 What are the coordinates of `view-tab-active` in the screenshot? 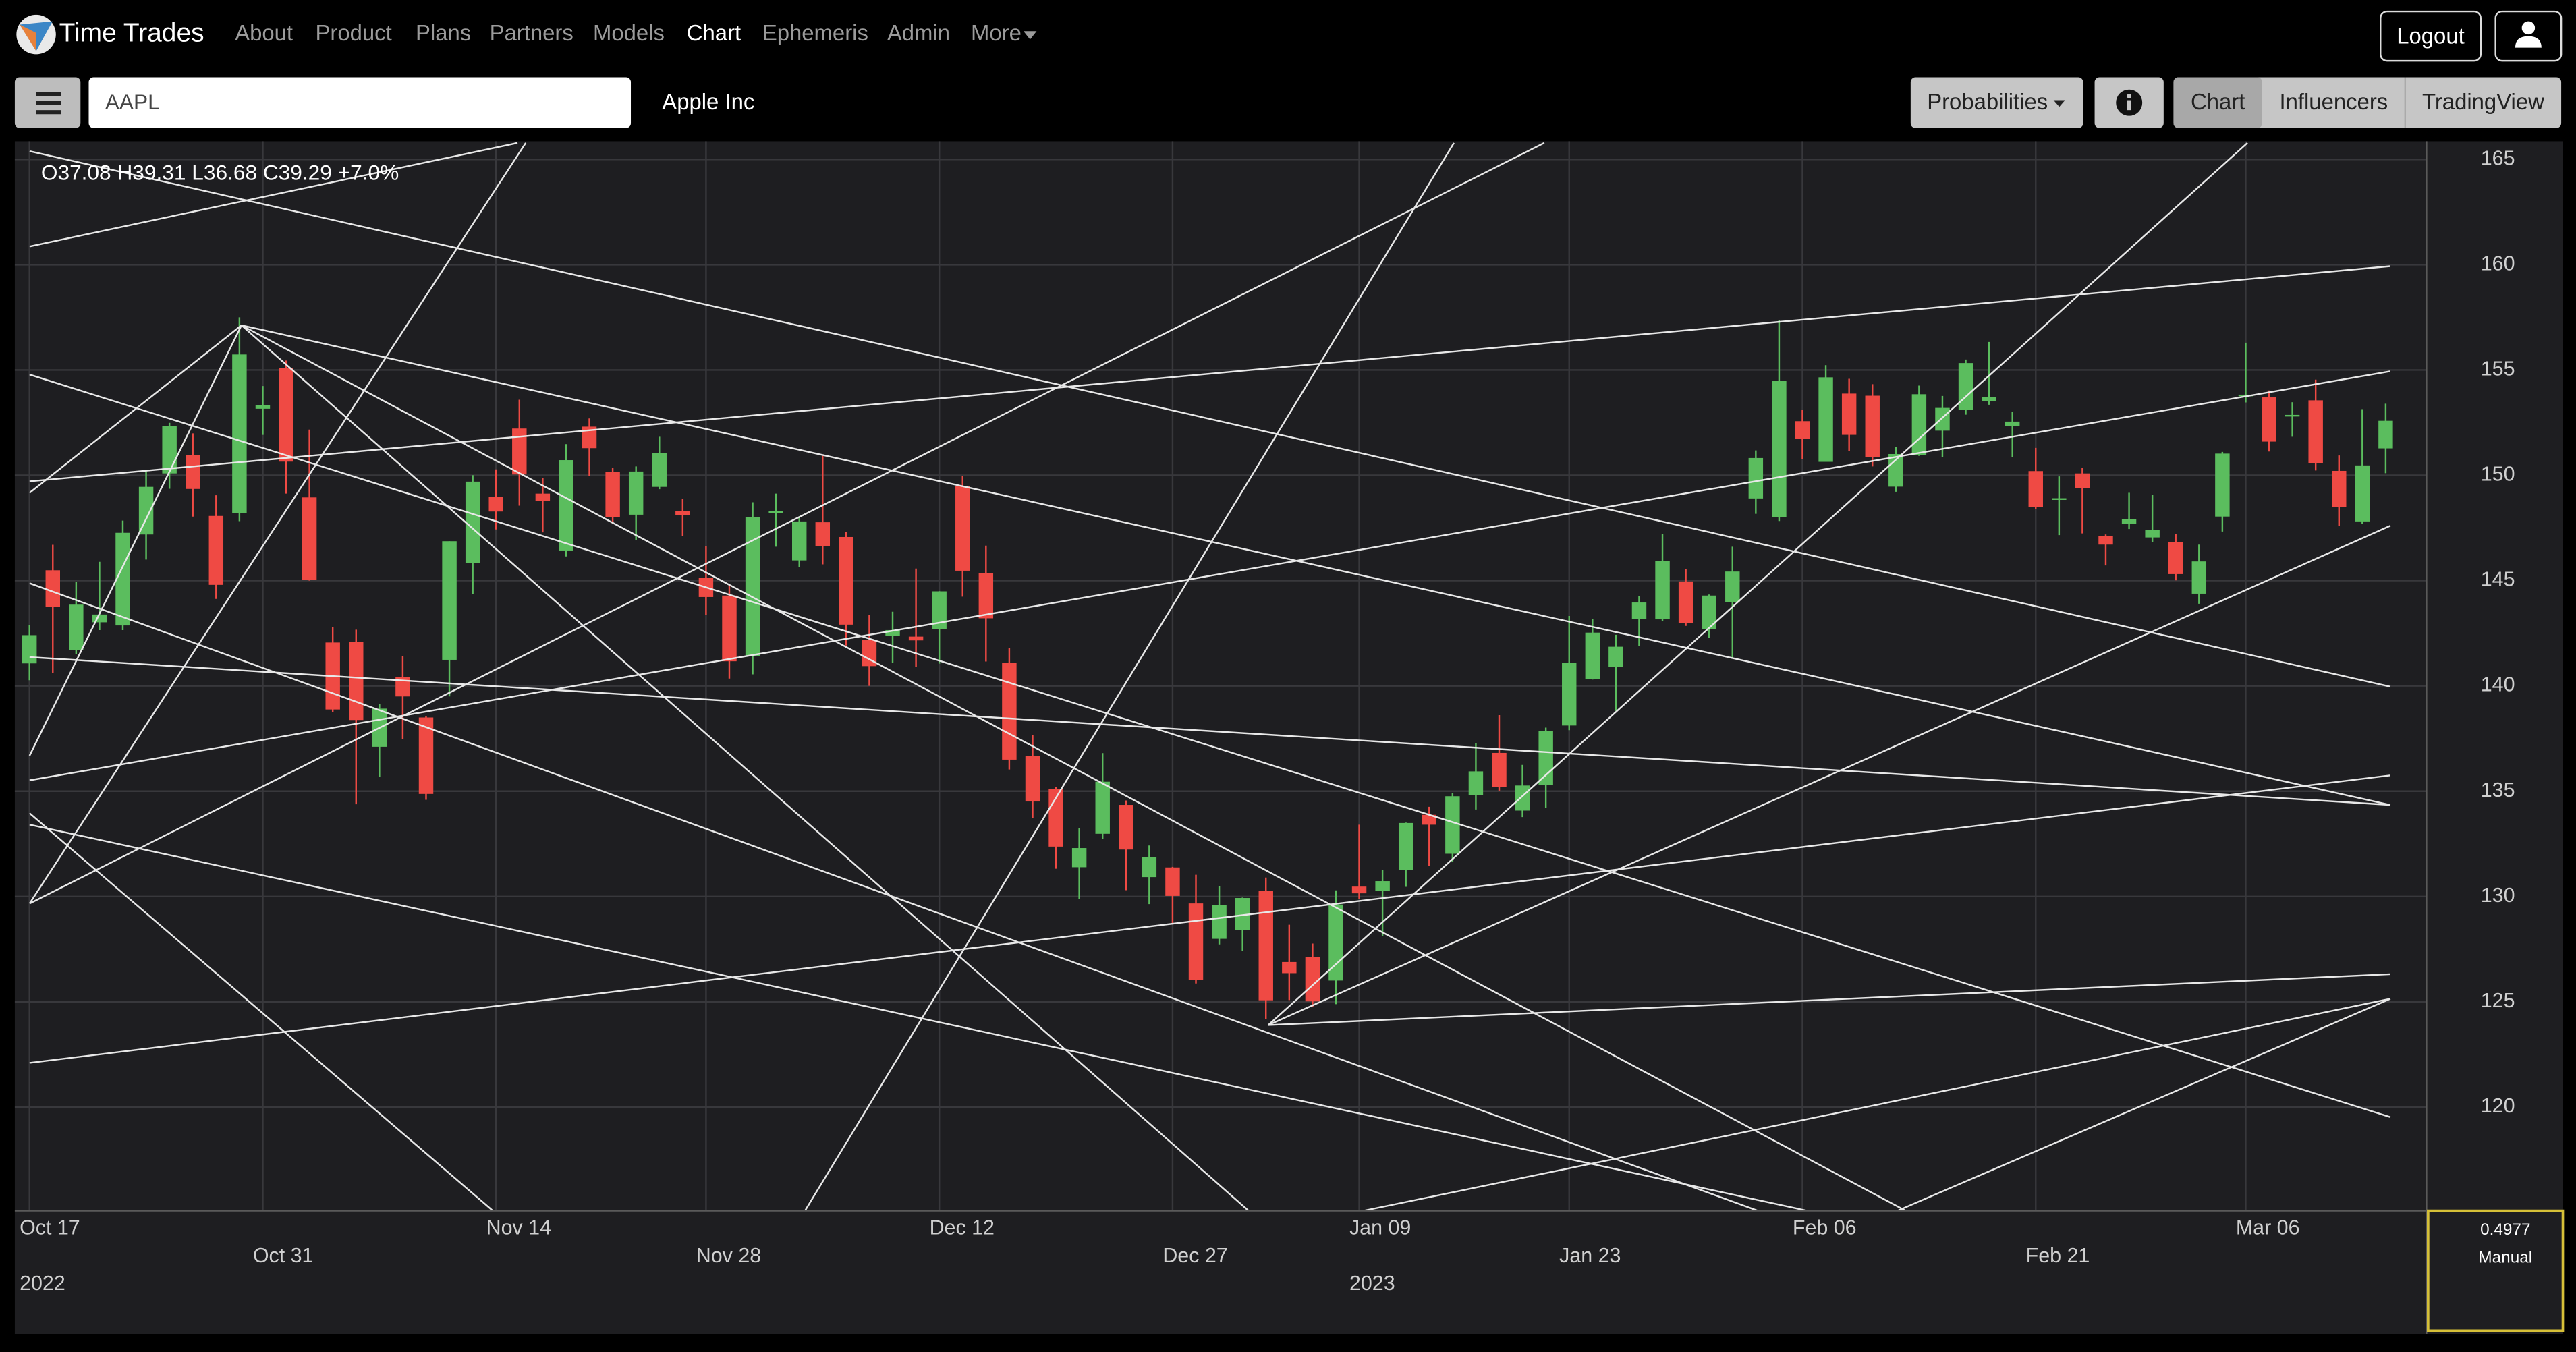 It's located at (2217, 102).